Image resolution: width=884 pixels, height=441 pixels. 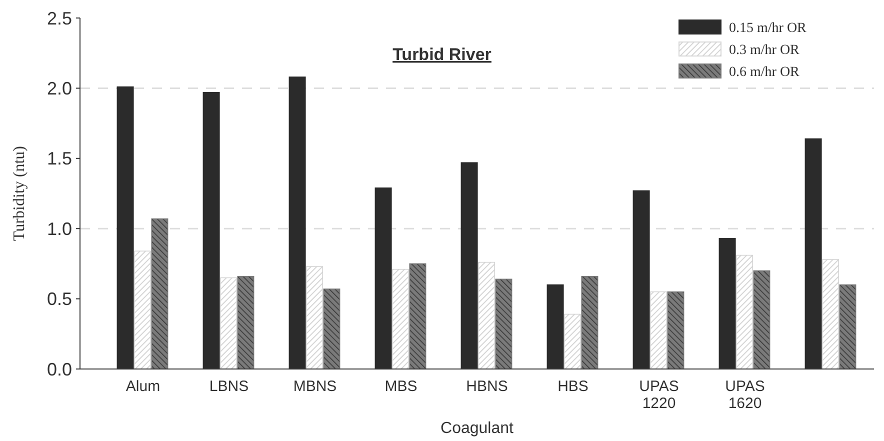 What do you see at coordinates (764, 72) in the screenshot?
I see `legend-label: 0.6 m/hr OR` at bounding box center [764, 72].